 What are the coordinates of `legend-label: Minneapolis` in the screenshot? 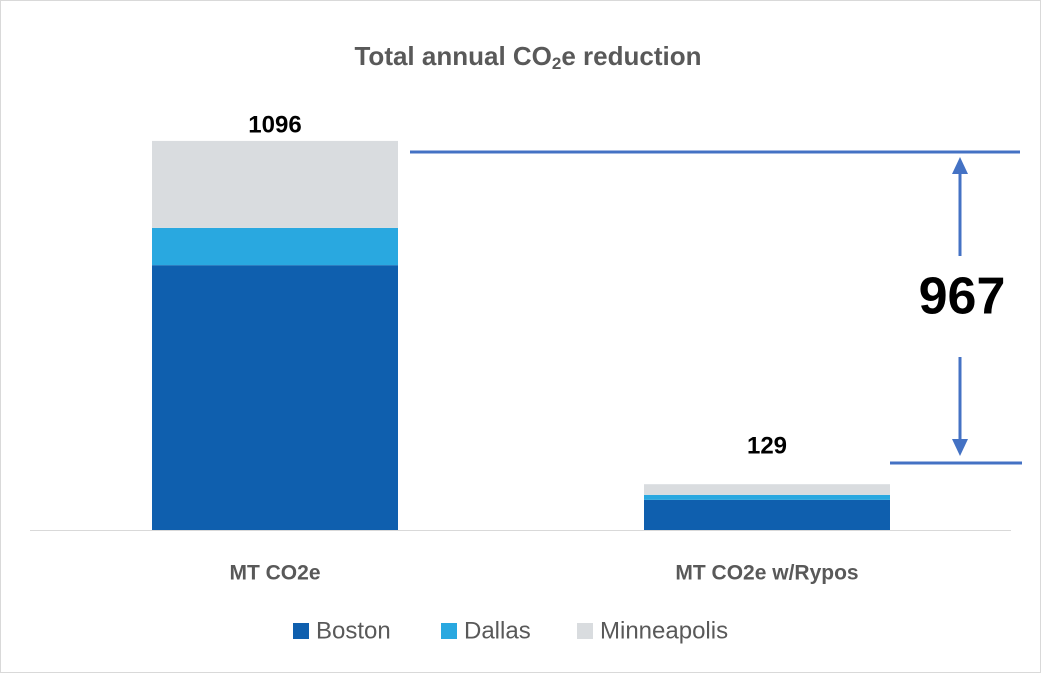 It's located at (664, 630).